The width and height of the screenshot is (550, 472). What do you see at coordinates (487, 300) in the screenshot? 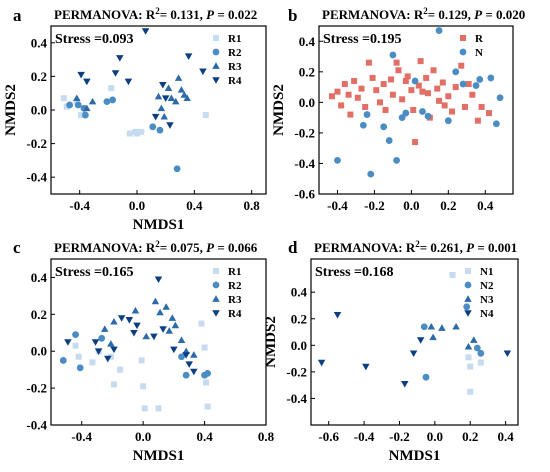
I see `legend-label: N3` at bounding box center [487, 300].